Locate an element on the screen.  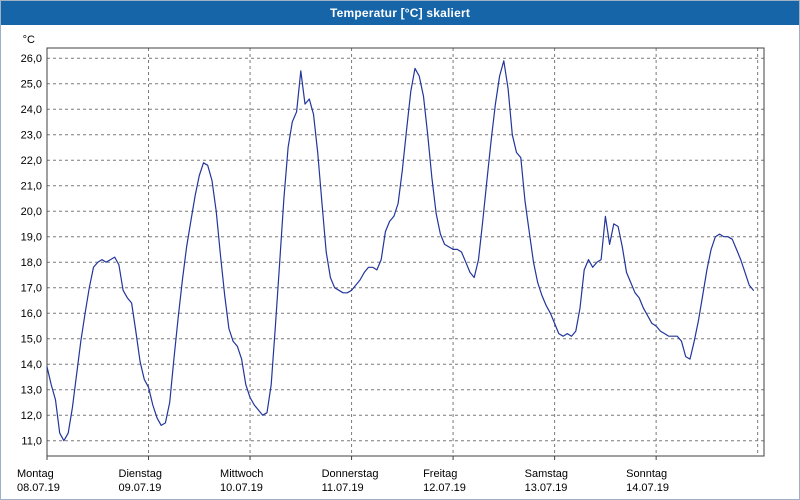
svg-text: 26,0 is located at coordinates (31, 59).